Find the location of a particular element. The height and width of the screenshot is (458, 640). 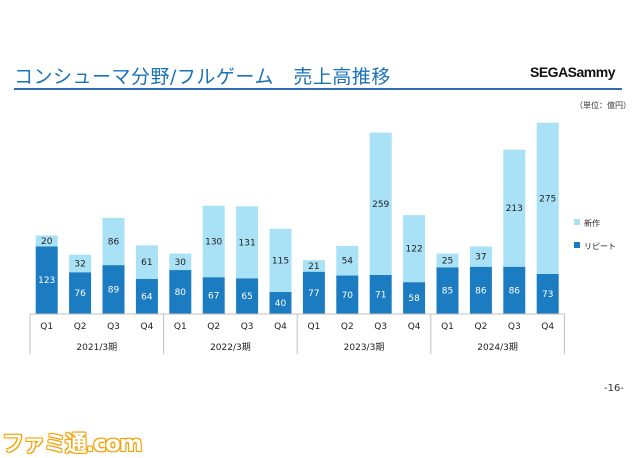

data-label-repeat: 77 is located at coordinates (313, 294).